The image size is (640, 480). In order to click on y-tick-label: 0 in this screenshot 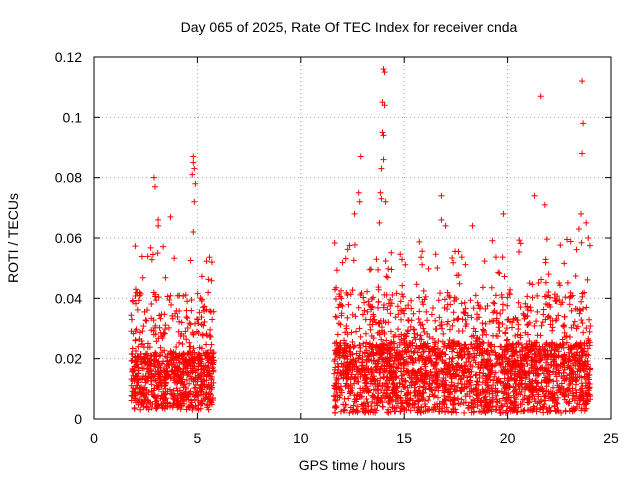, I will do `click(78, 419)`.